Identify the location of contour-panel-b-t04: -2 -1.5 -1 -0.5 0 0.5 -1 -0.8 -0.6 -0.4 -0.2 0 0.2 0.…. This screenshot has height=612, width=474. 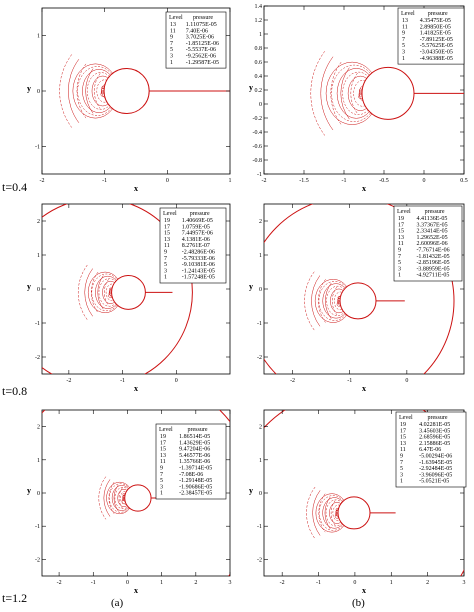
(358, 98).